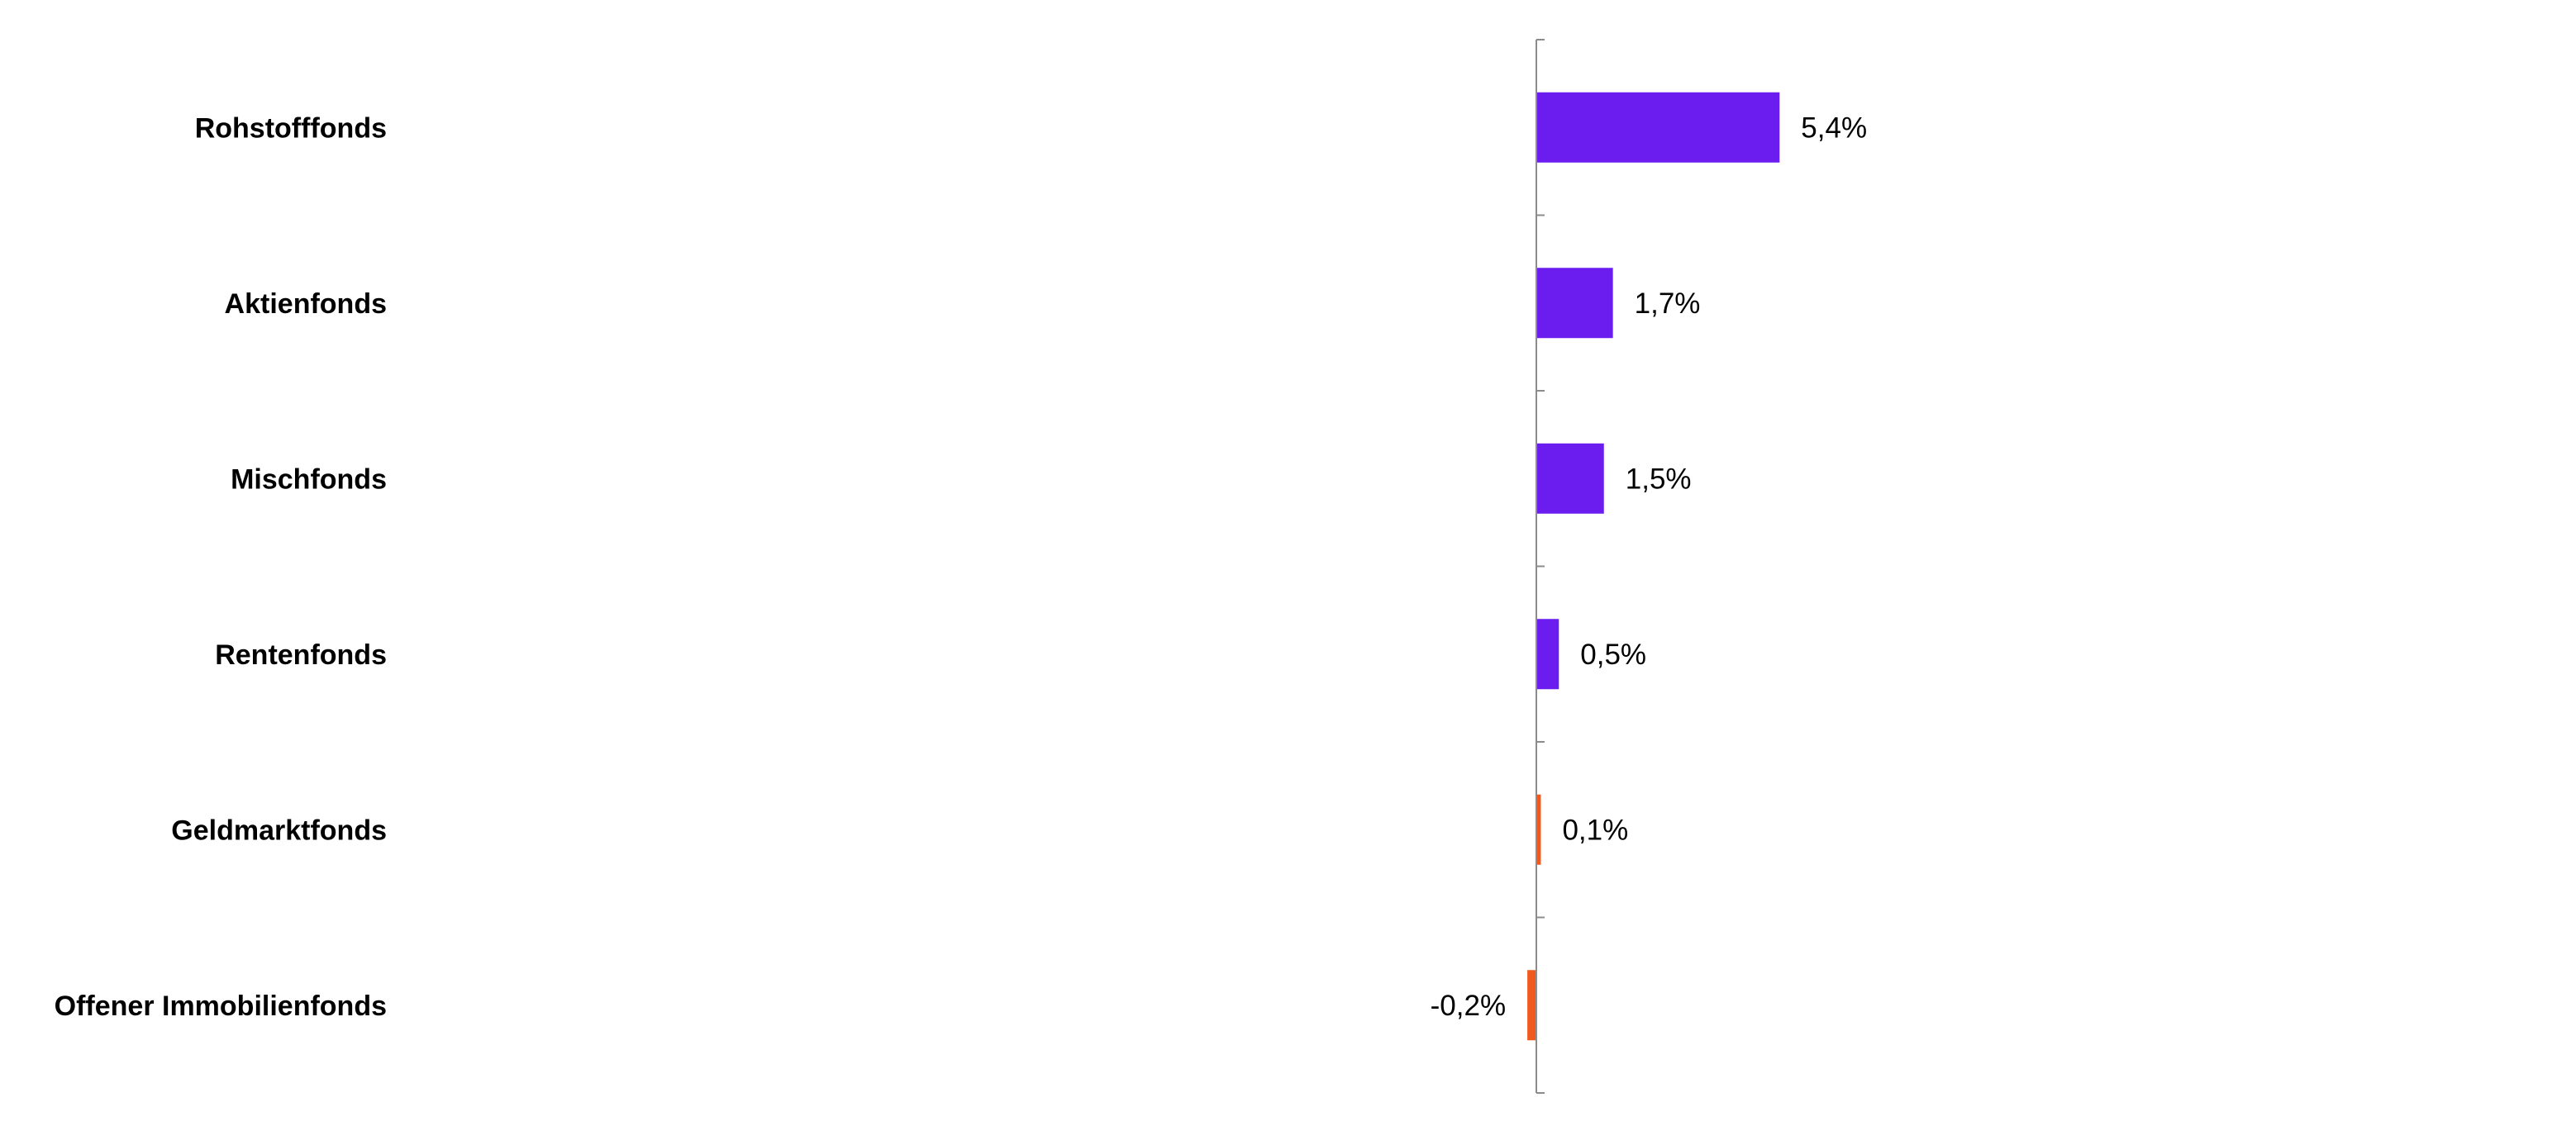 The height and width of the screenshot is (1126, 2576). I want to click on data-label: 0,1%, so click(1595, 830).